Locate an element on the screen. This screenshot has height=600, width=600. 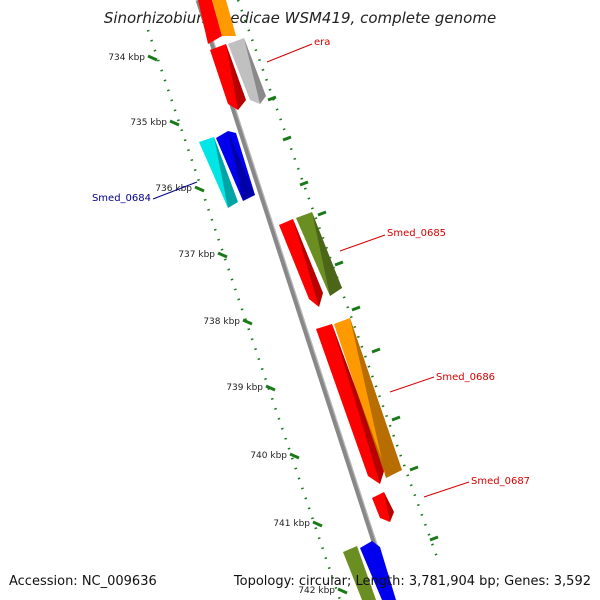
gene-label-smed_0684: Smed_0684 is located at coordinates (121, 198).